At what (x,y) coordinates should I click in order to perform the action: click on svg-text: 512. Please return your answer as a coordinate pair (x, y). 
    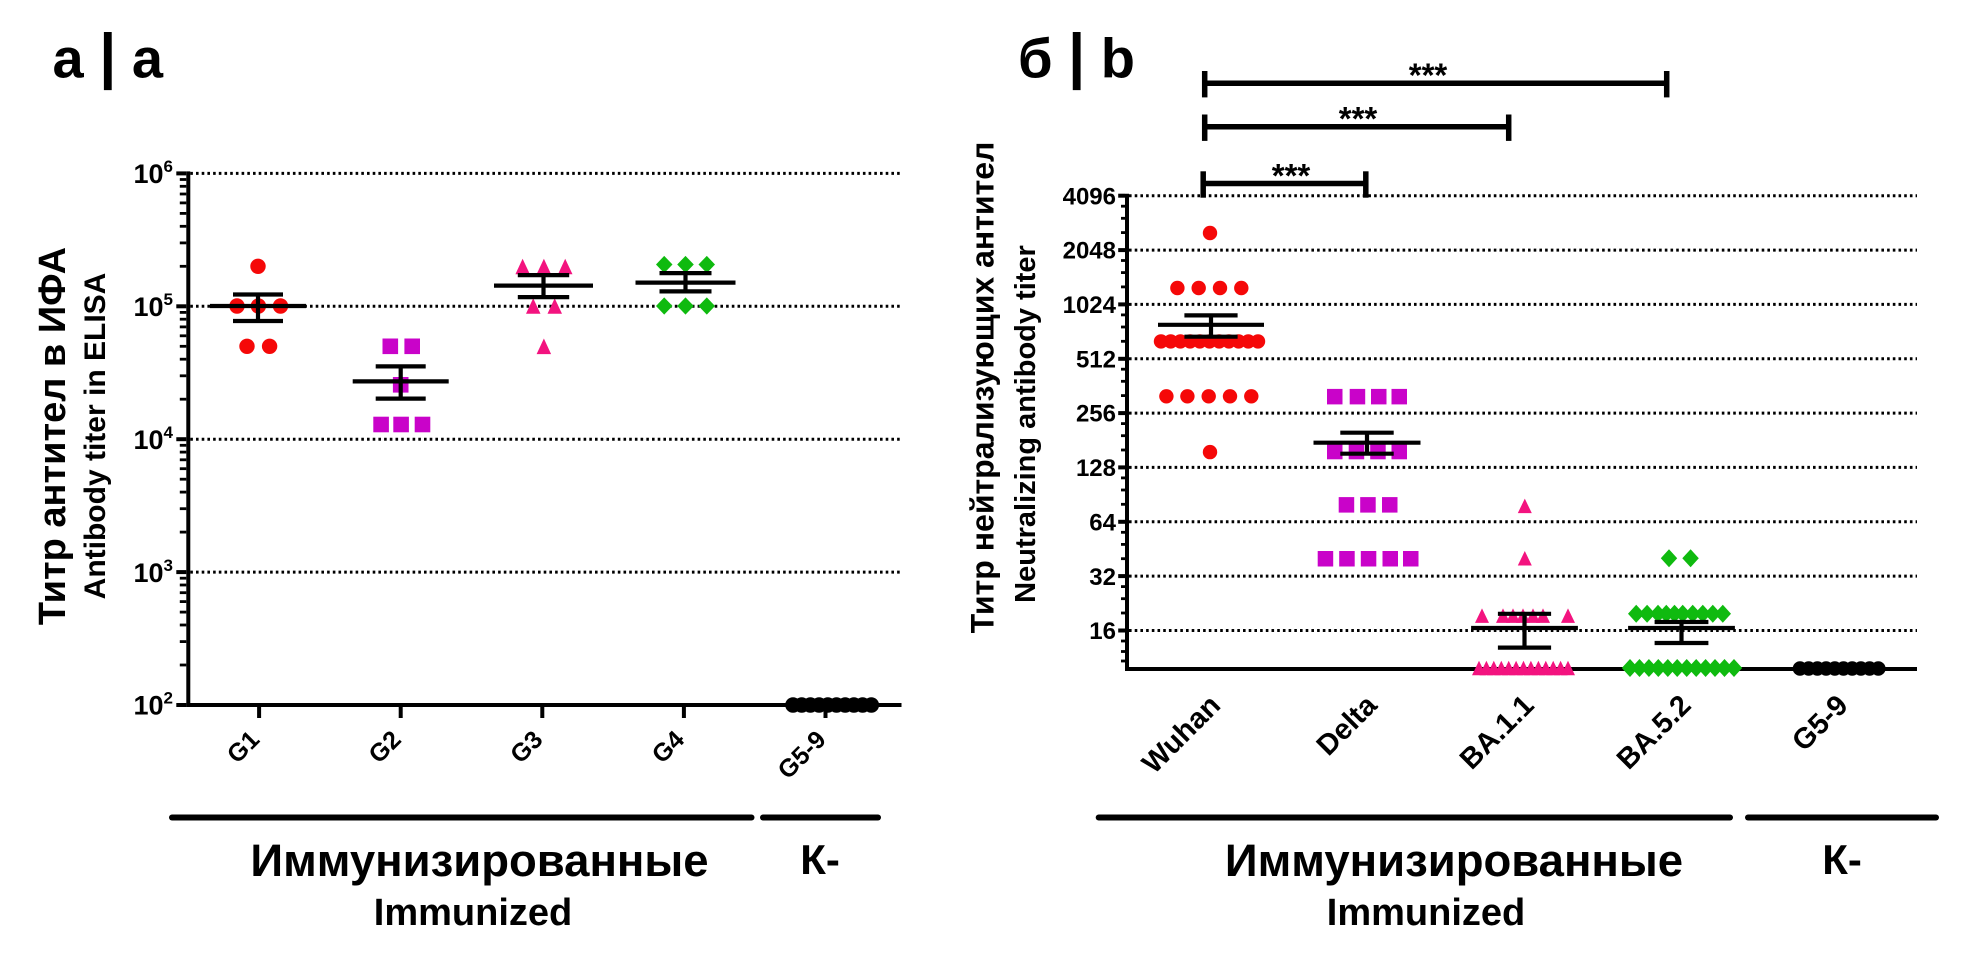
    Looking at the image, I should click on (1096, 359).